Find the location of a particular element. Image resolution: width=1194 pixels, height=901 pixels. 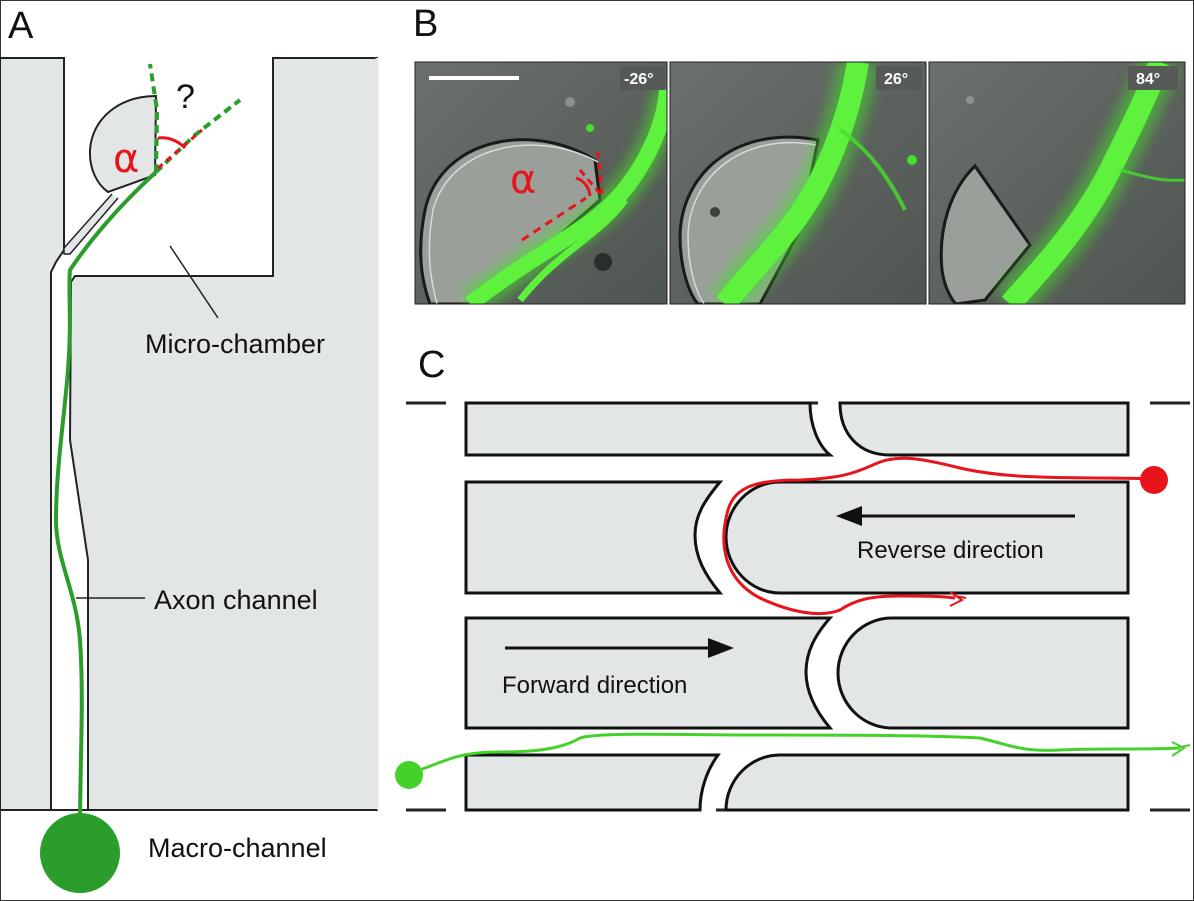

red-axon is located at coordinates (938, 536).